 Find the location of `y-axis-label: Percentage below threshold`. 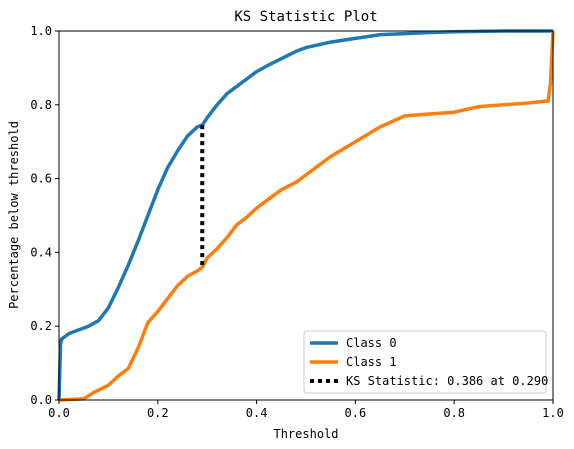

y-axis-label: Percentage below threshold is located at coordinates (14, 215).